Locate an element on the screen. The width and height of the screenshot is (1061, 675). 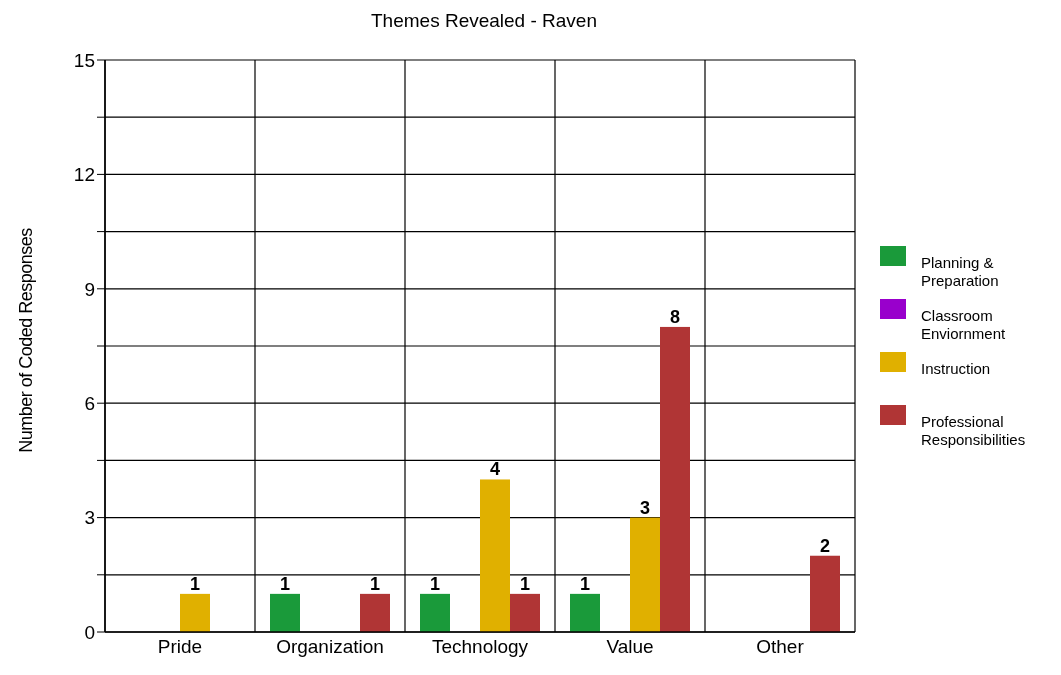
legend-label: Professional Responsibilities is located at coordinates (974, 431).